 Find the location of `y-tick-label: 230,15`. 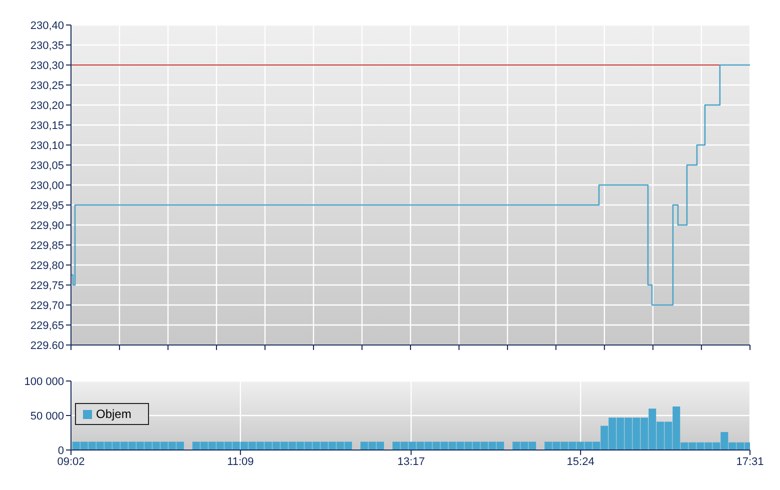

y-tick-label: 230,15 is located at coordinates (47, 126).